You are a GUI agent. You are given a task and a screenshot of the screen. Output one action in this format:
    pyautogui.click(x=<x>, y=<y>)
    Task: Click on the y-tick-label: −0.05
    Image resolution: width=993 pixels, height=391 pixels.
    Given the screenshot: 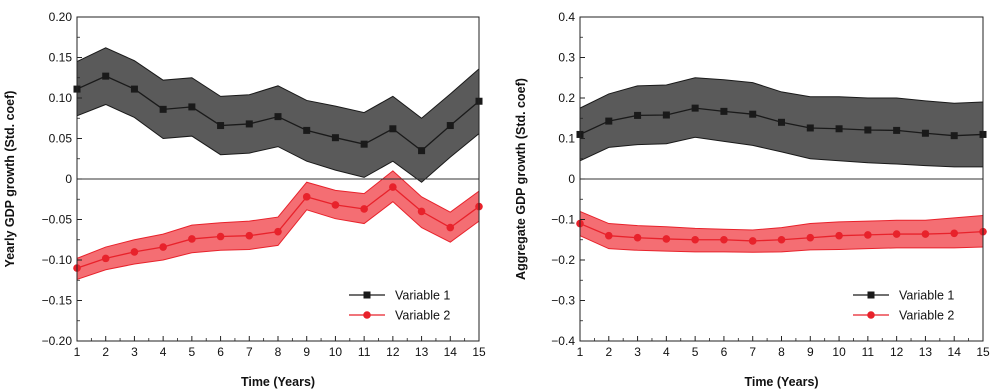 What is the action you would take?
    pyautogui.click(x=57, y=220)
    